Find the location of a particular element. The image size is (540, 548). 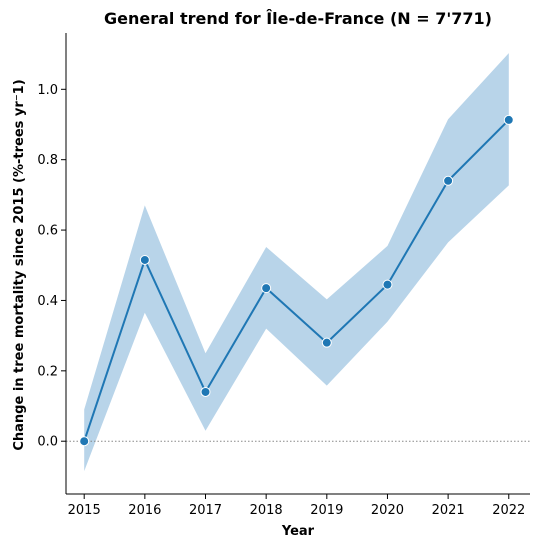

data-point-2021 is located at coordinates (448, 180).